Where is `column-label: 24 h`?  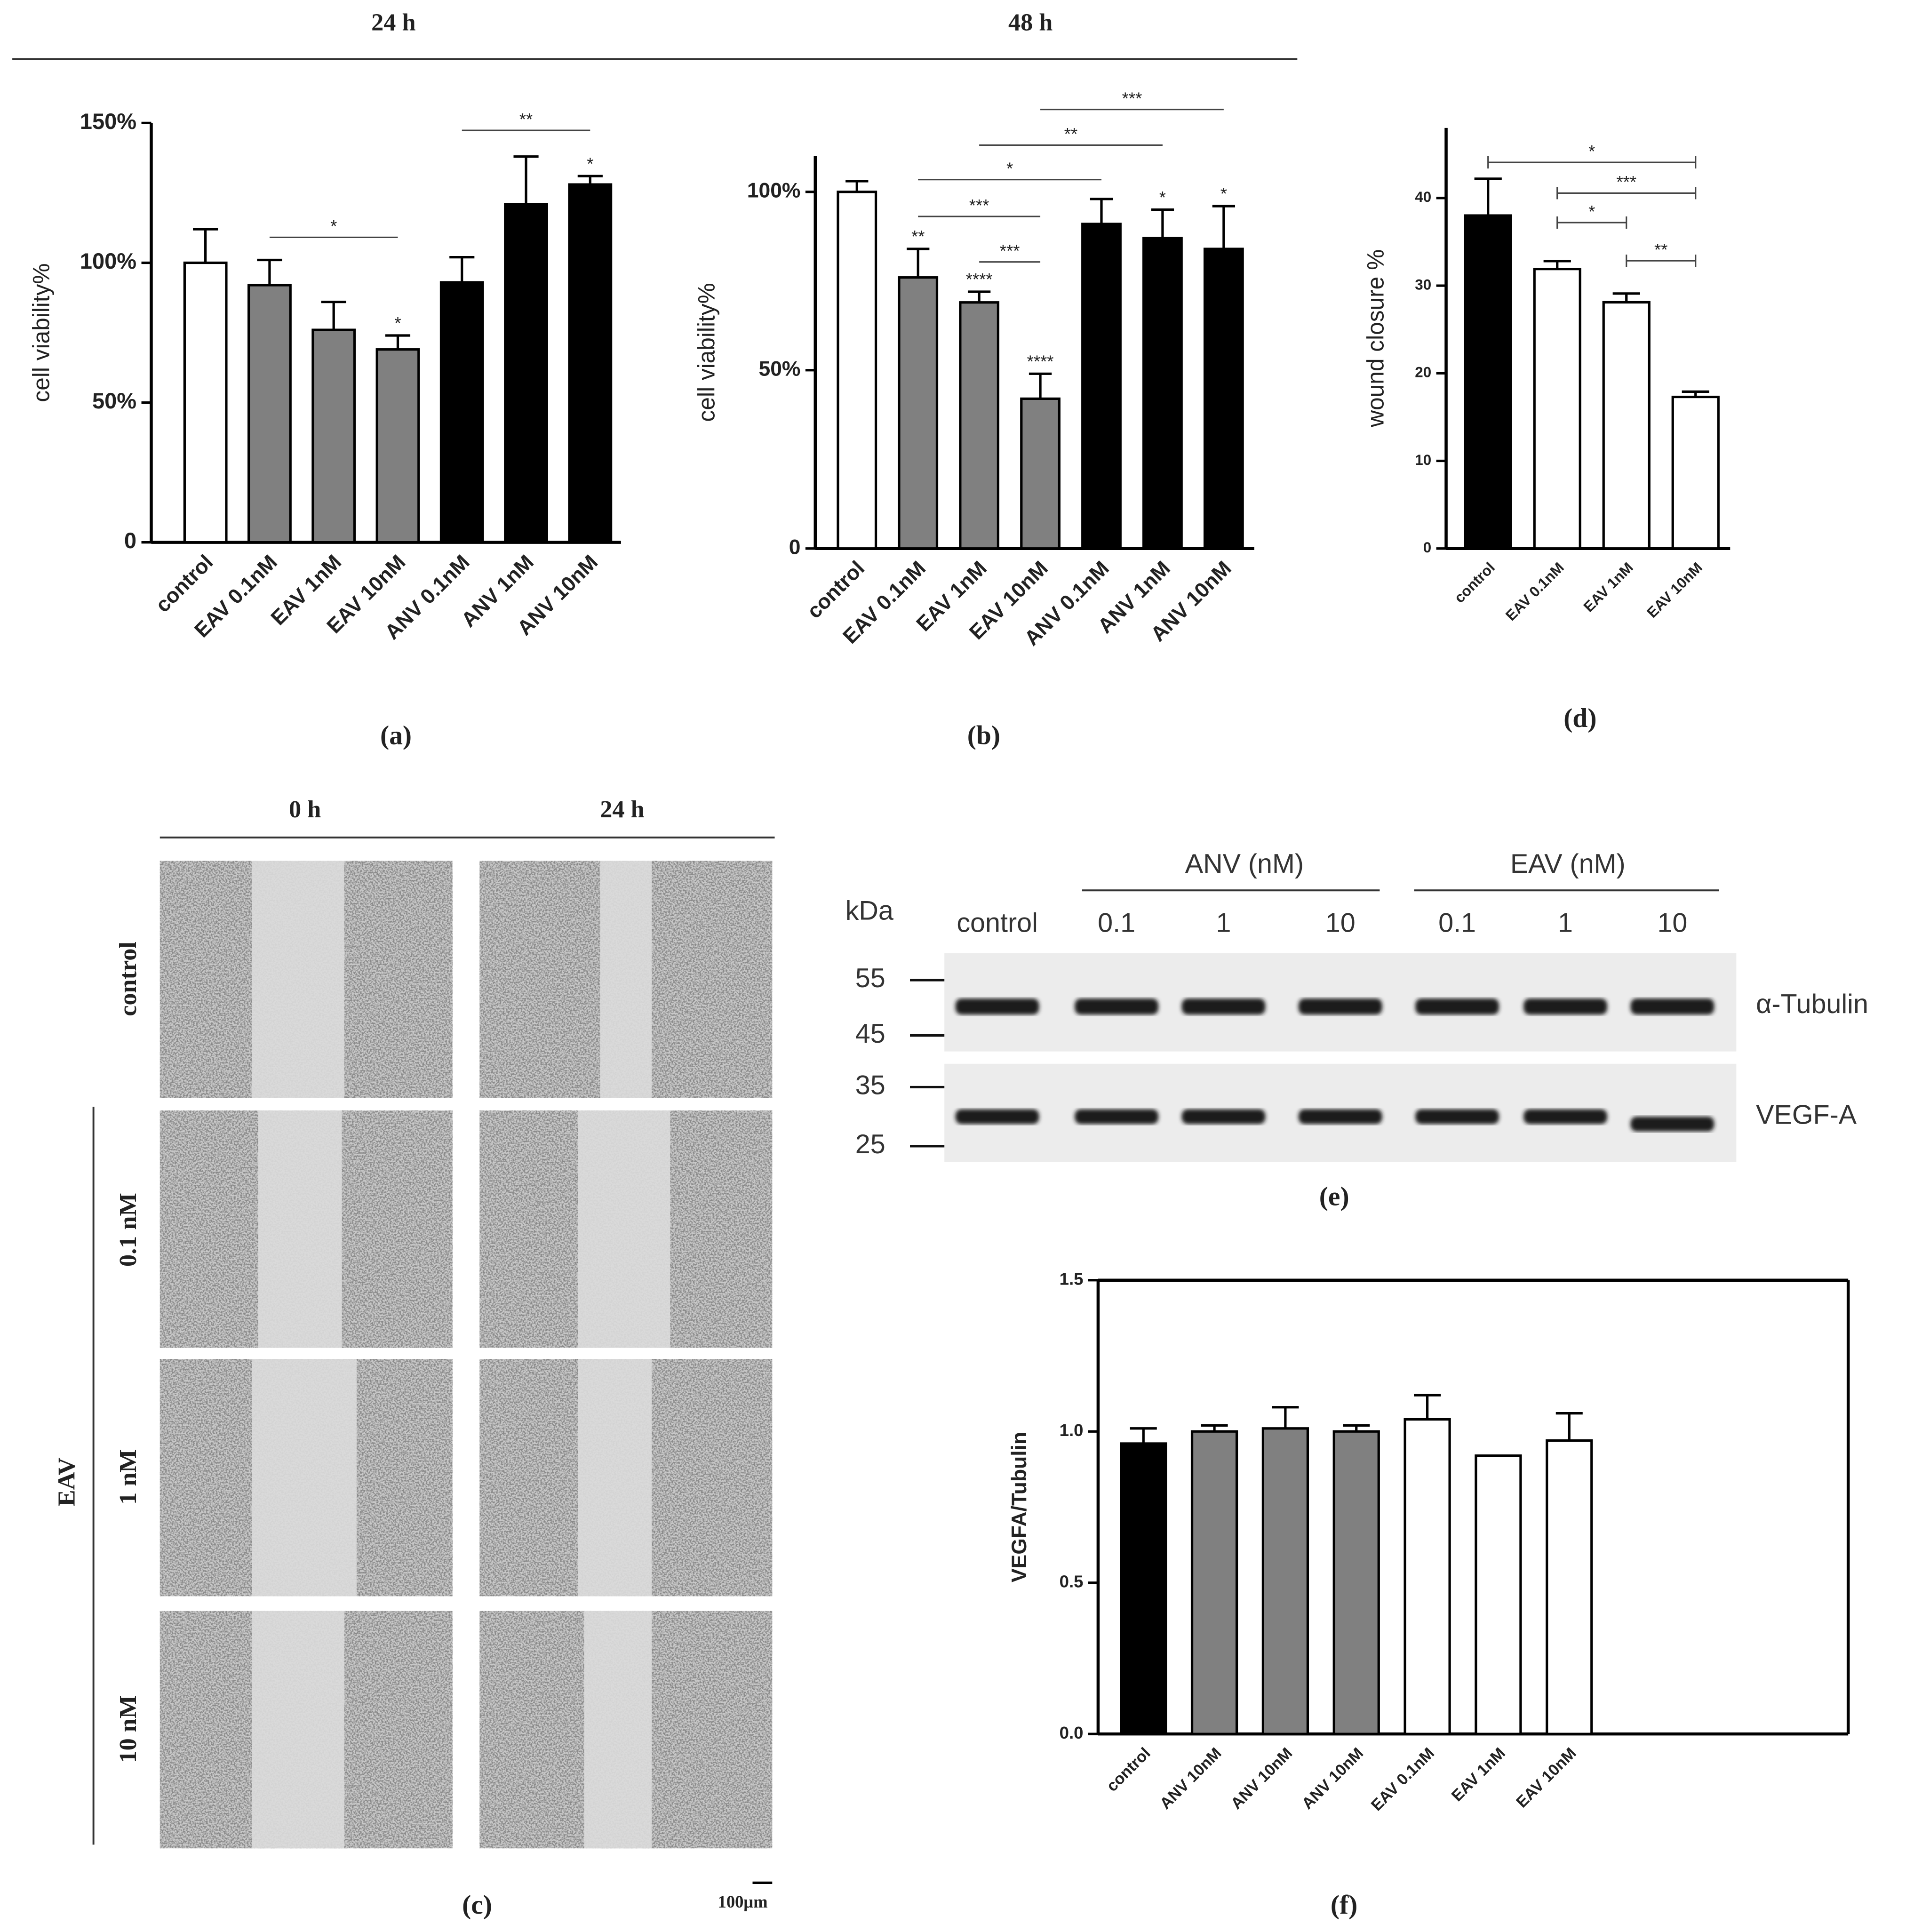
column-label: 24 h is located at coordinates (622, 809).